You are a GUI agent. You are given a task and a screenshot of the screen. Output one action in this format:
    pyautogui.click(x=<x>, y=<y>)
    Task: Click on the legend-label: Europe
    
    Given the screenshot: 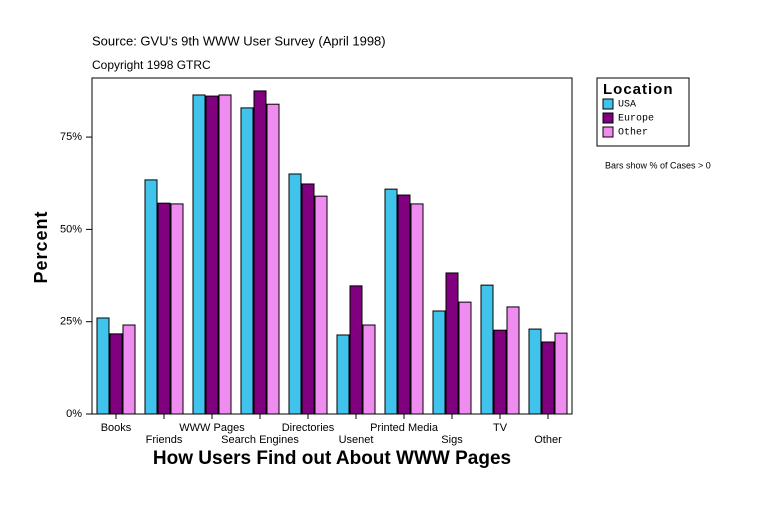 What is the action you would take?
    pyautogui.click(x=636, y=119)
    